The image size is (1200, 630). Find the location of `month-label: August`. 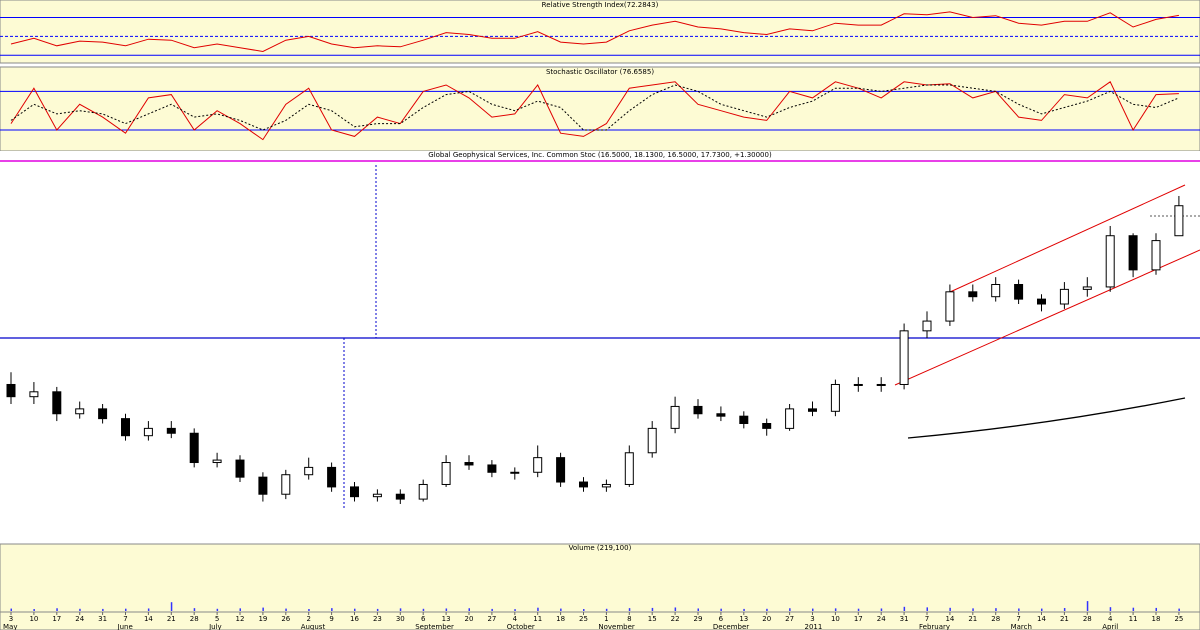

month-label: August is located at coordinates (313, 626).